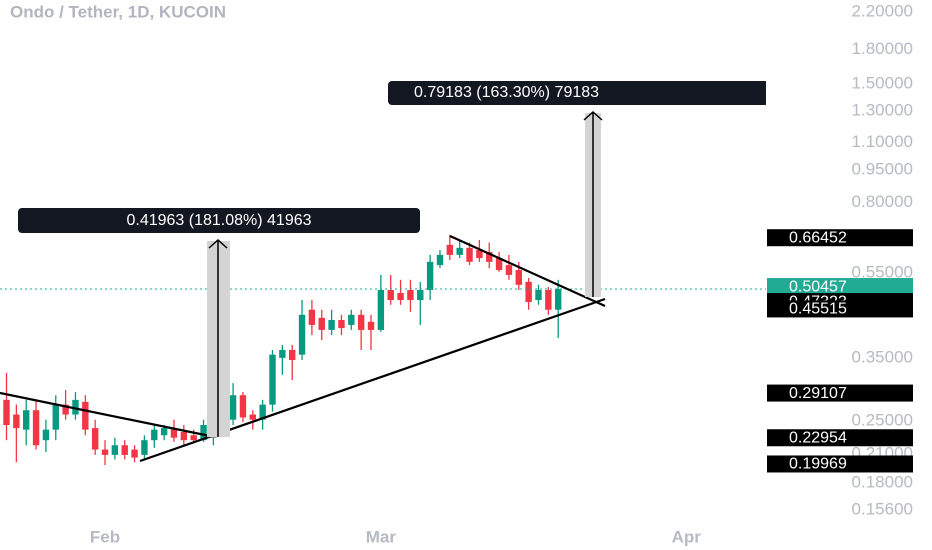 This screenshot has width=932, height=550. What do you see at coordinates (882, 168) in the screenshot?
I see `y-tick-label: 0.95000` at bounding box center [882, 168].